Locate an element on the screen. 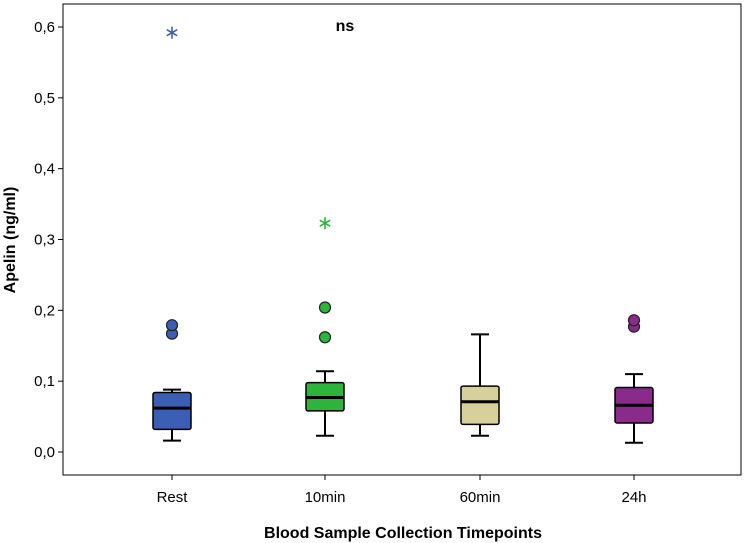  y-tick-label: 0,3 is located at coordinates (44, 240).